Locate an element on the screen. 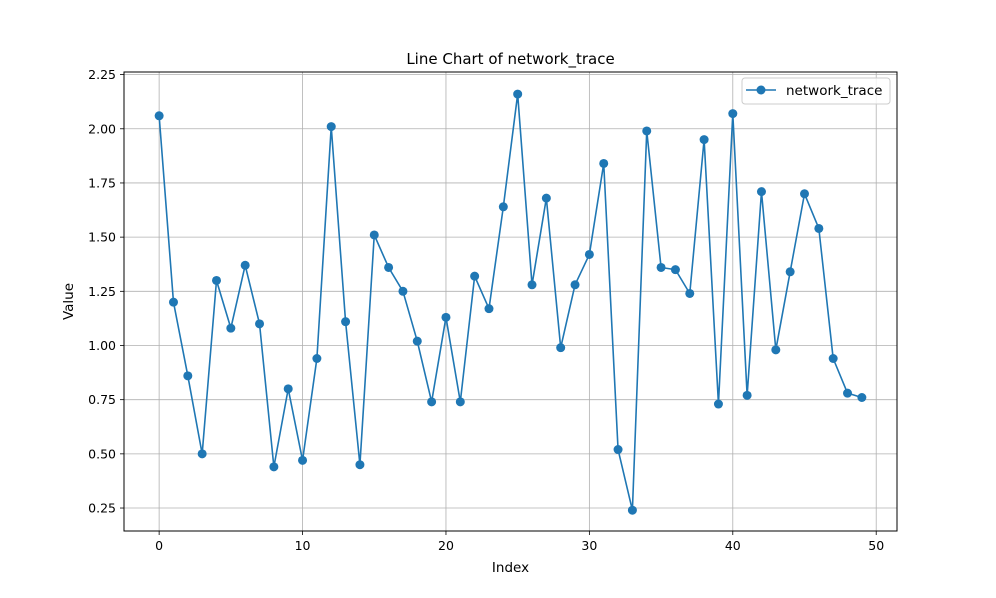 The image size is (996, 598). y-tick-label: 1.25 is located at coordinates (102, 291).